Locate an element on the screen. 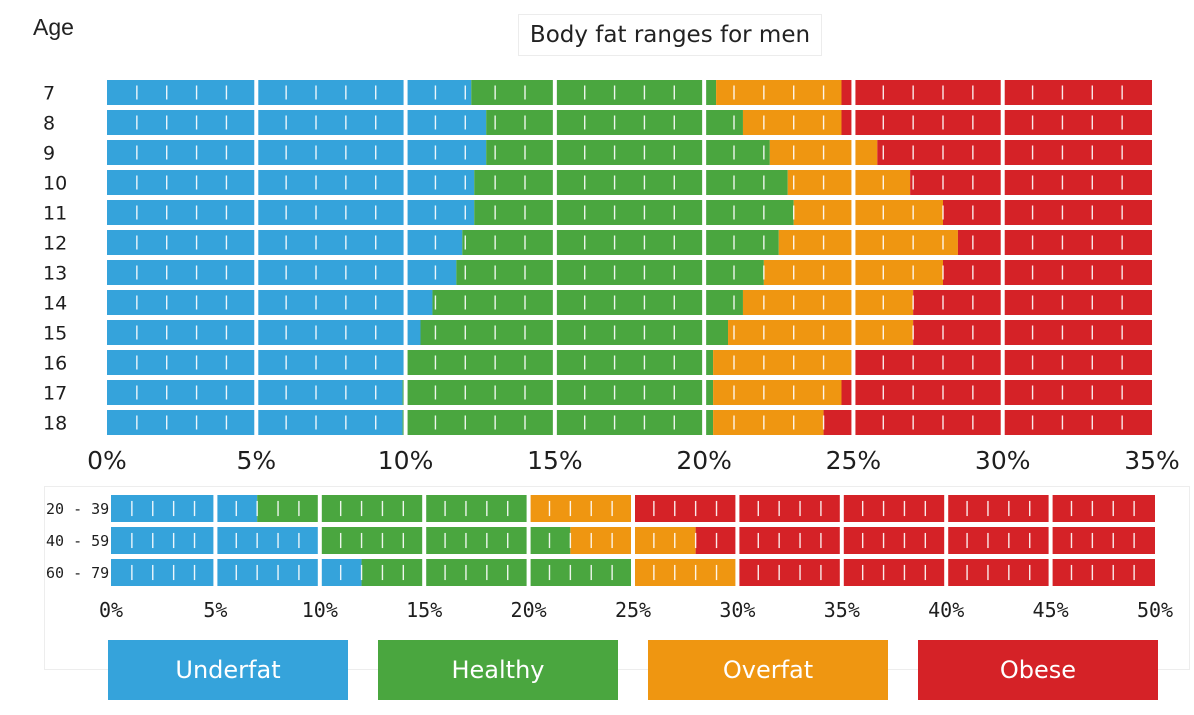 Image resolution: width=1194 pixels, height=715 pixels. row-label: 15 is located at coordinates (55, 333).